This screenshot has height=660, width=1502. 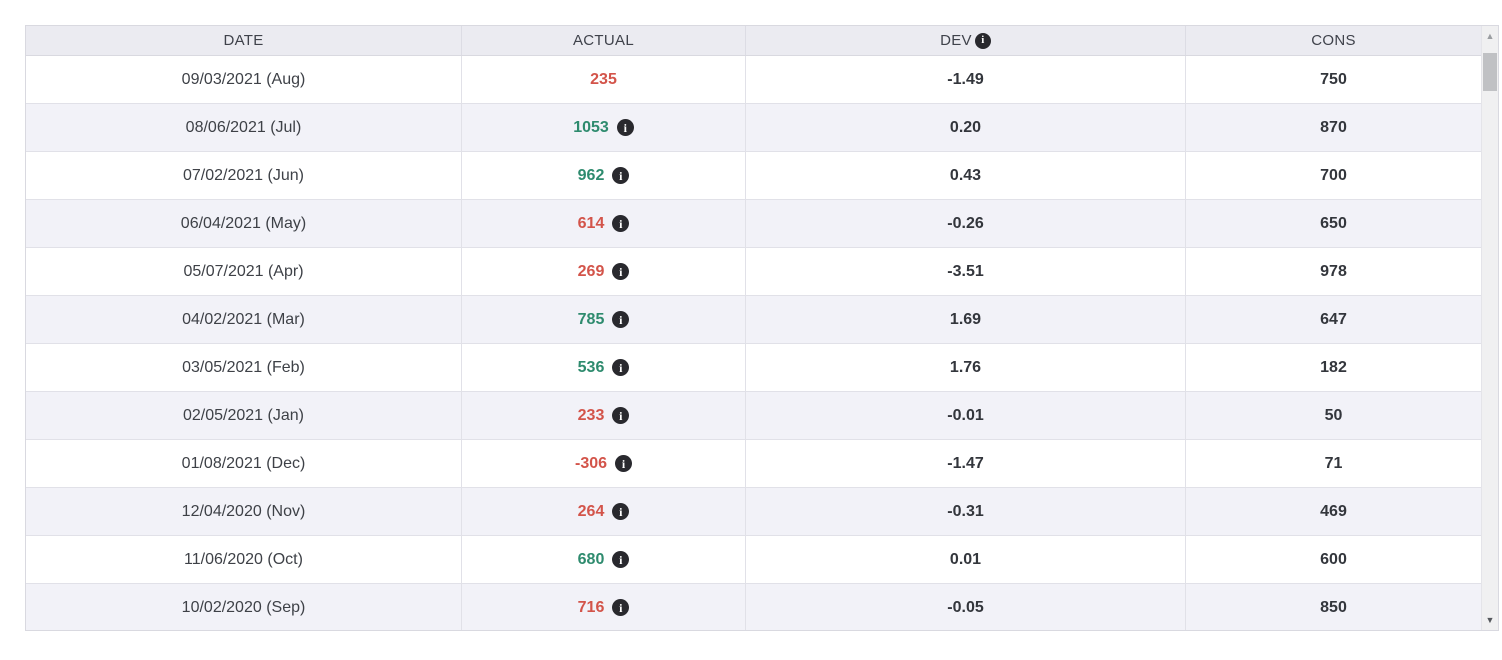 I want to click on cell-dev: -0.05, so click(x=966, y=607).